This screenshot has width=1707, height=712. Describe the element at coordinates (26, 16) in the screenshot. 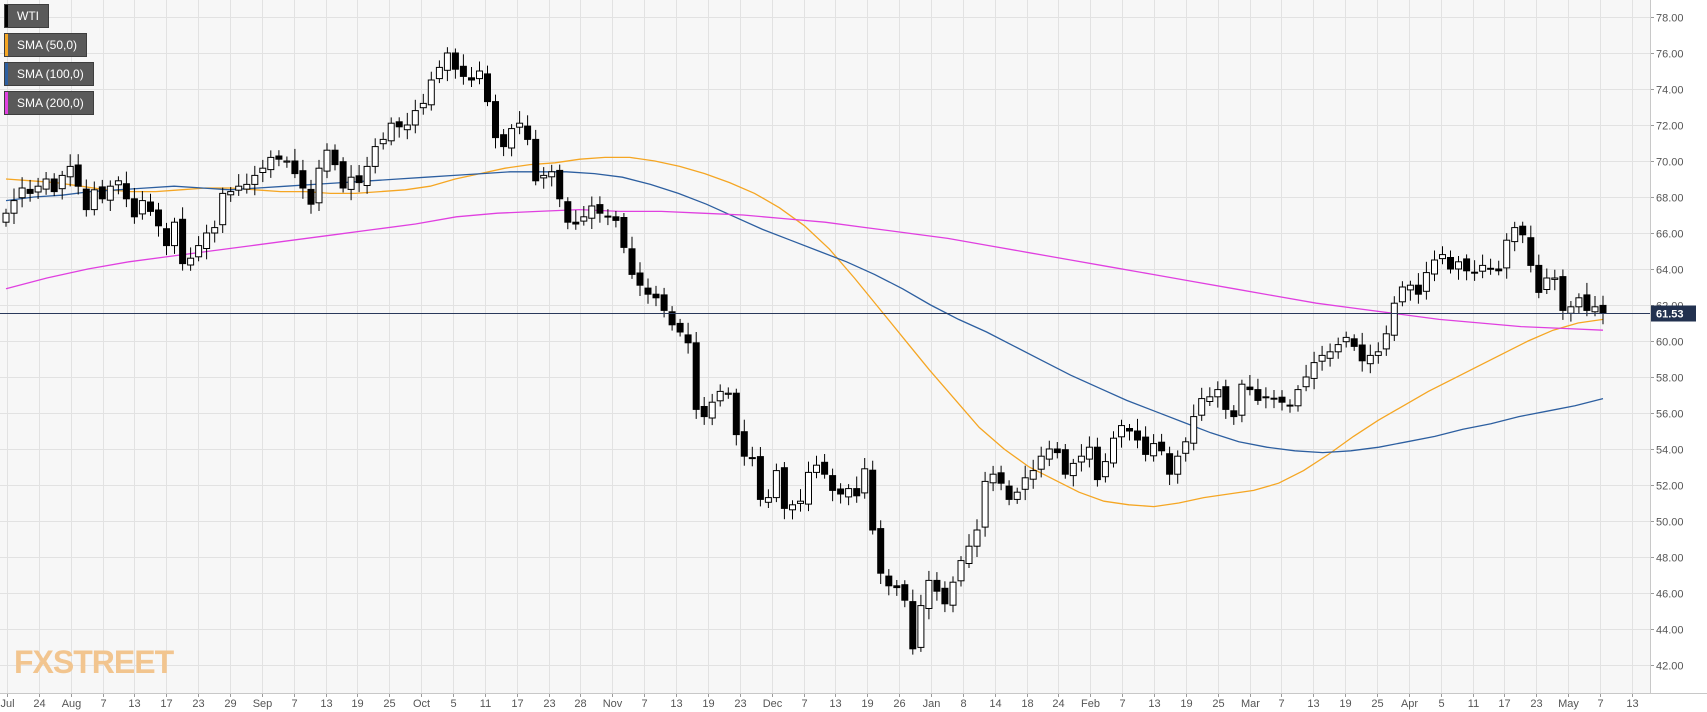

I see `legend-item-wti: WTI` at that location.